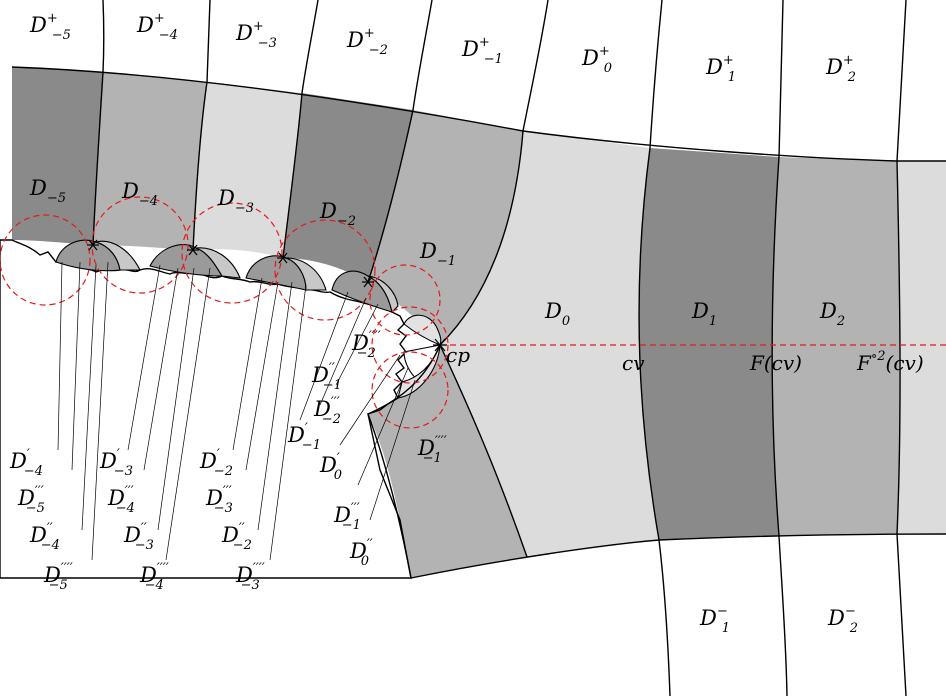  What do you see at coordinates (596, 60) in the screenshot?
I see `region-label: D+ 0` at bounding box center [596, 60].